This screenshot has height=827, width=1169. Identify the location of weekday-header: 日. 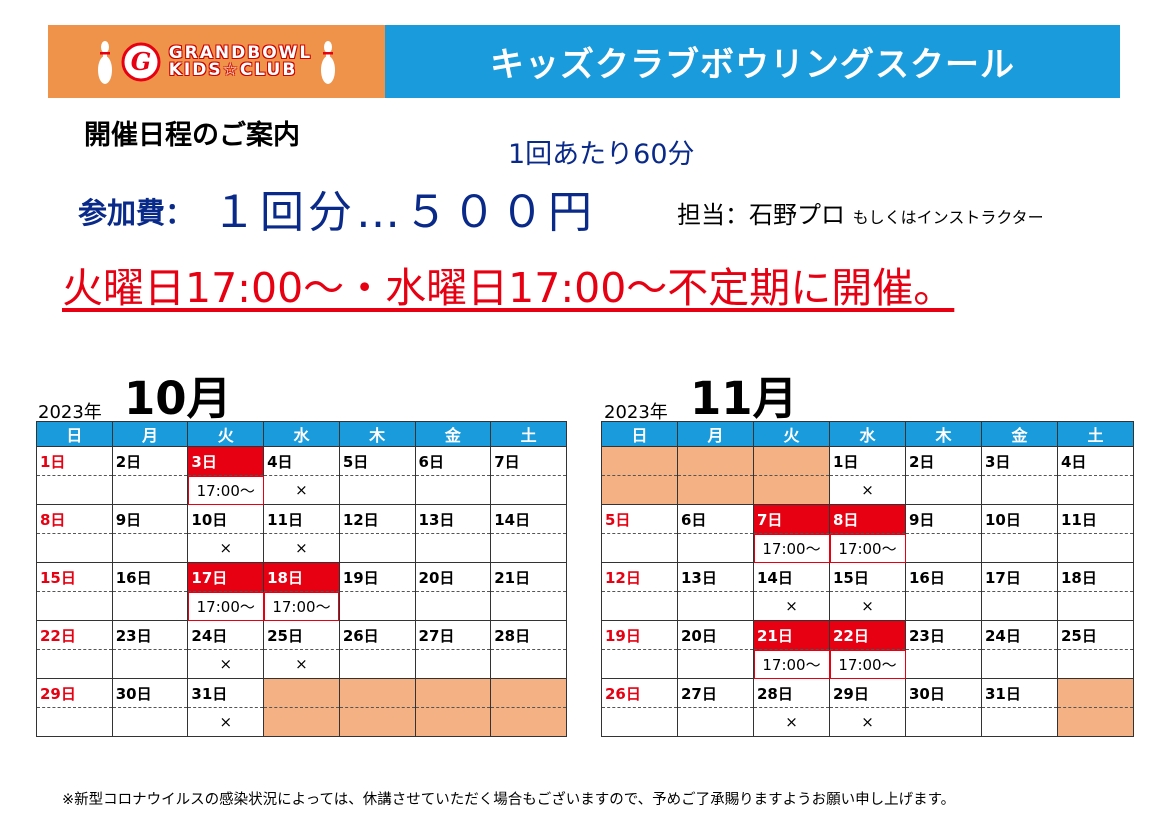
(74, 434).